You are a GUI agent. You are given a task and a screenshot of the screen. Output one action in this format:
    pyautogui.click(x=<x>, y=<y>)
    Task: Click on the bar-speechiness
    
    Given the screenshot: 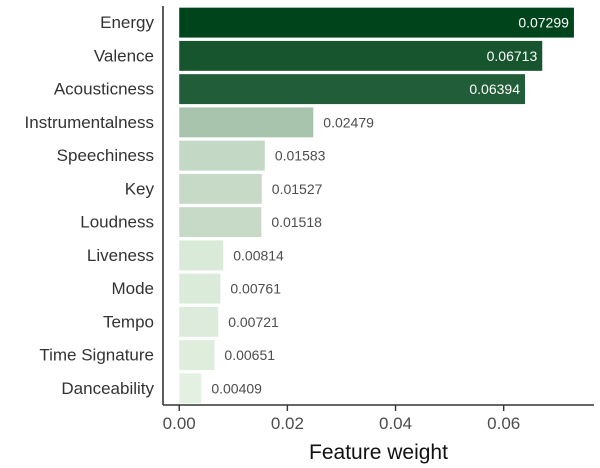 What is the action you would take?
    pyautogui.click(x=222, y=155)
    